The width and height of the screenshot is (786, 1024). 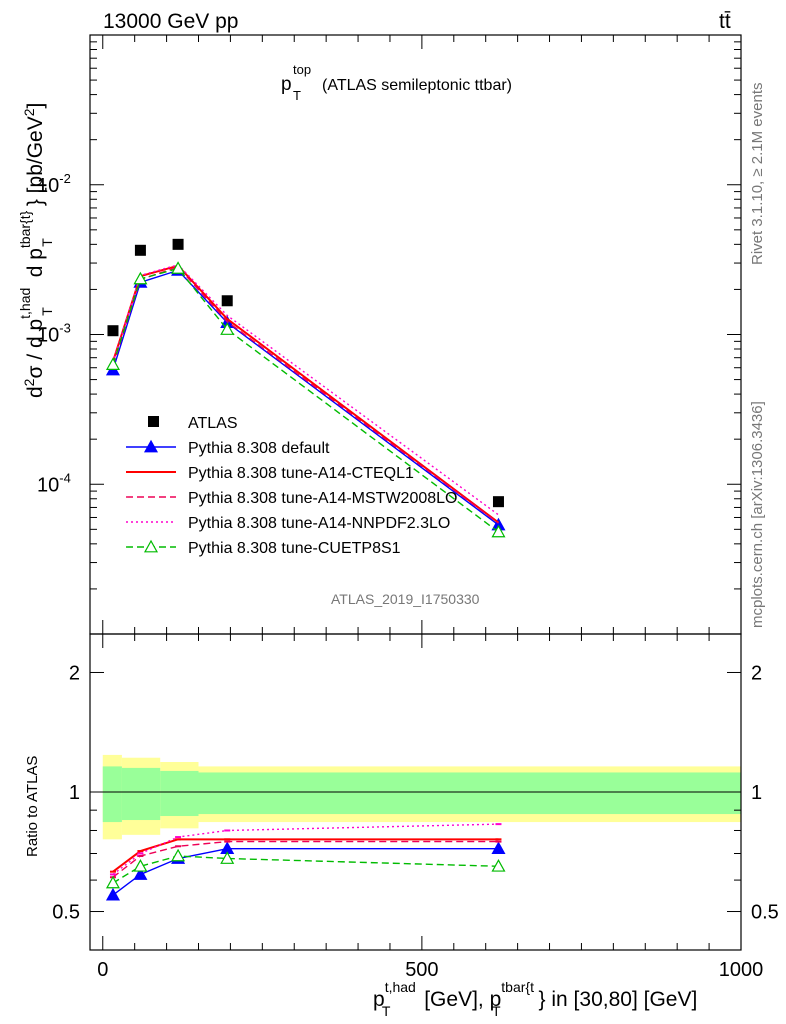 I want to click on y-tick-label-ratio-right: 1, so click(x=756, y=793).